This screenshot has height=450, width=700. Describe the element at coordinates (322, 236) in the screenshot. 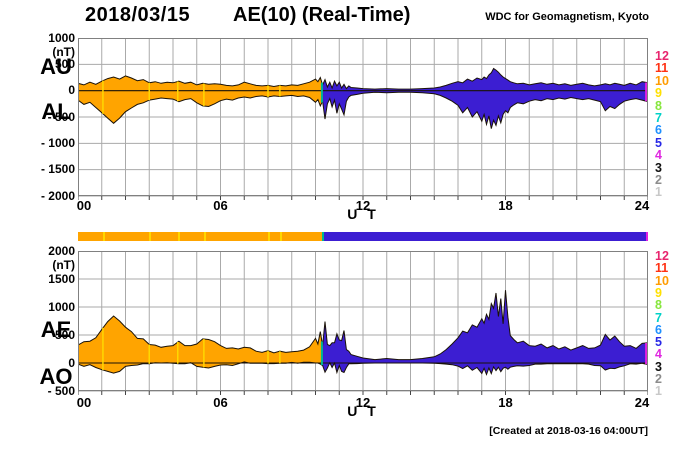

I see `bar-transition-segment` at that location.